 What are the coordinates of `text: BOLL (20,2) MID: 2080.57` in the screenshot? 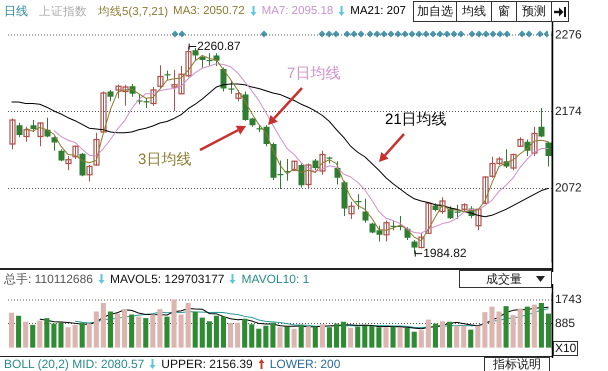 It's located at (74, 364).